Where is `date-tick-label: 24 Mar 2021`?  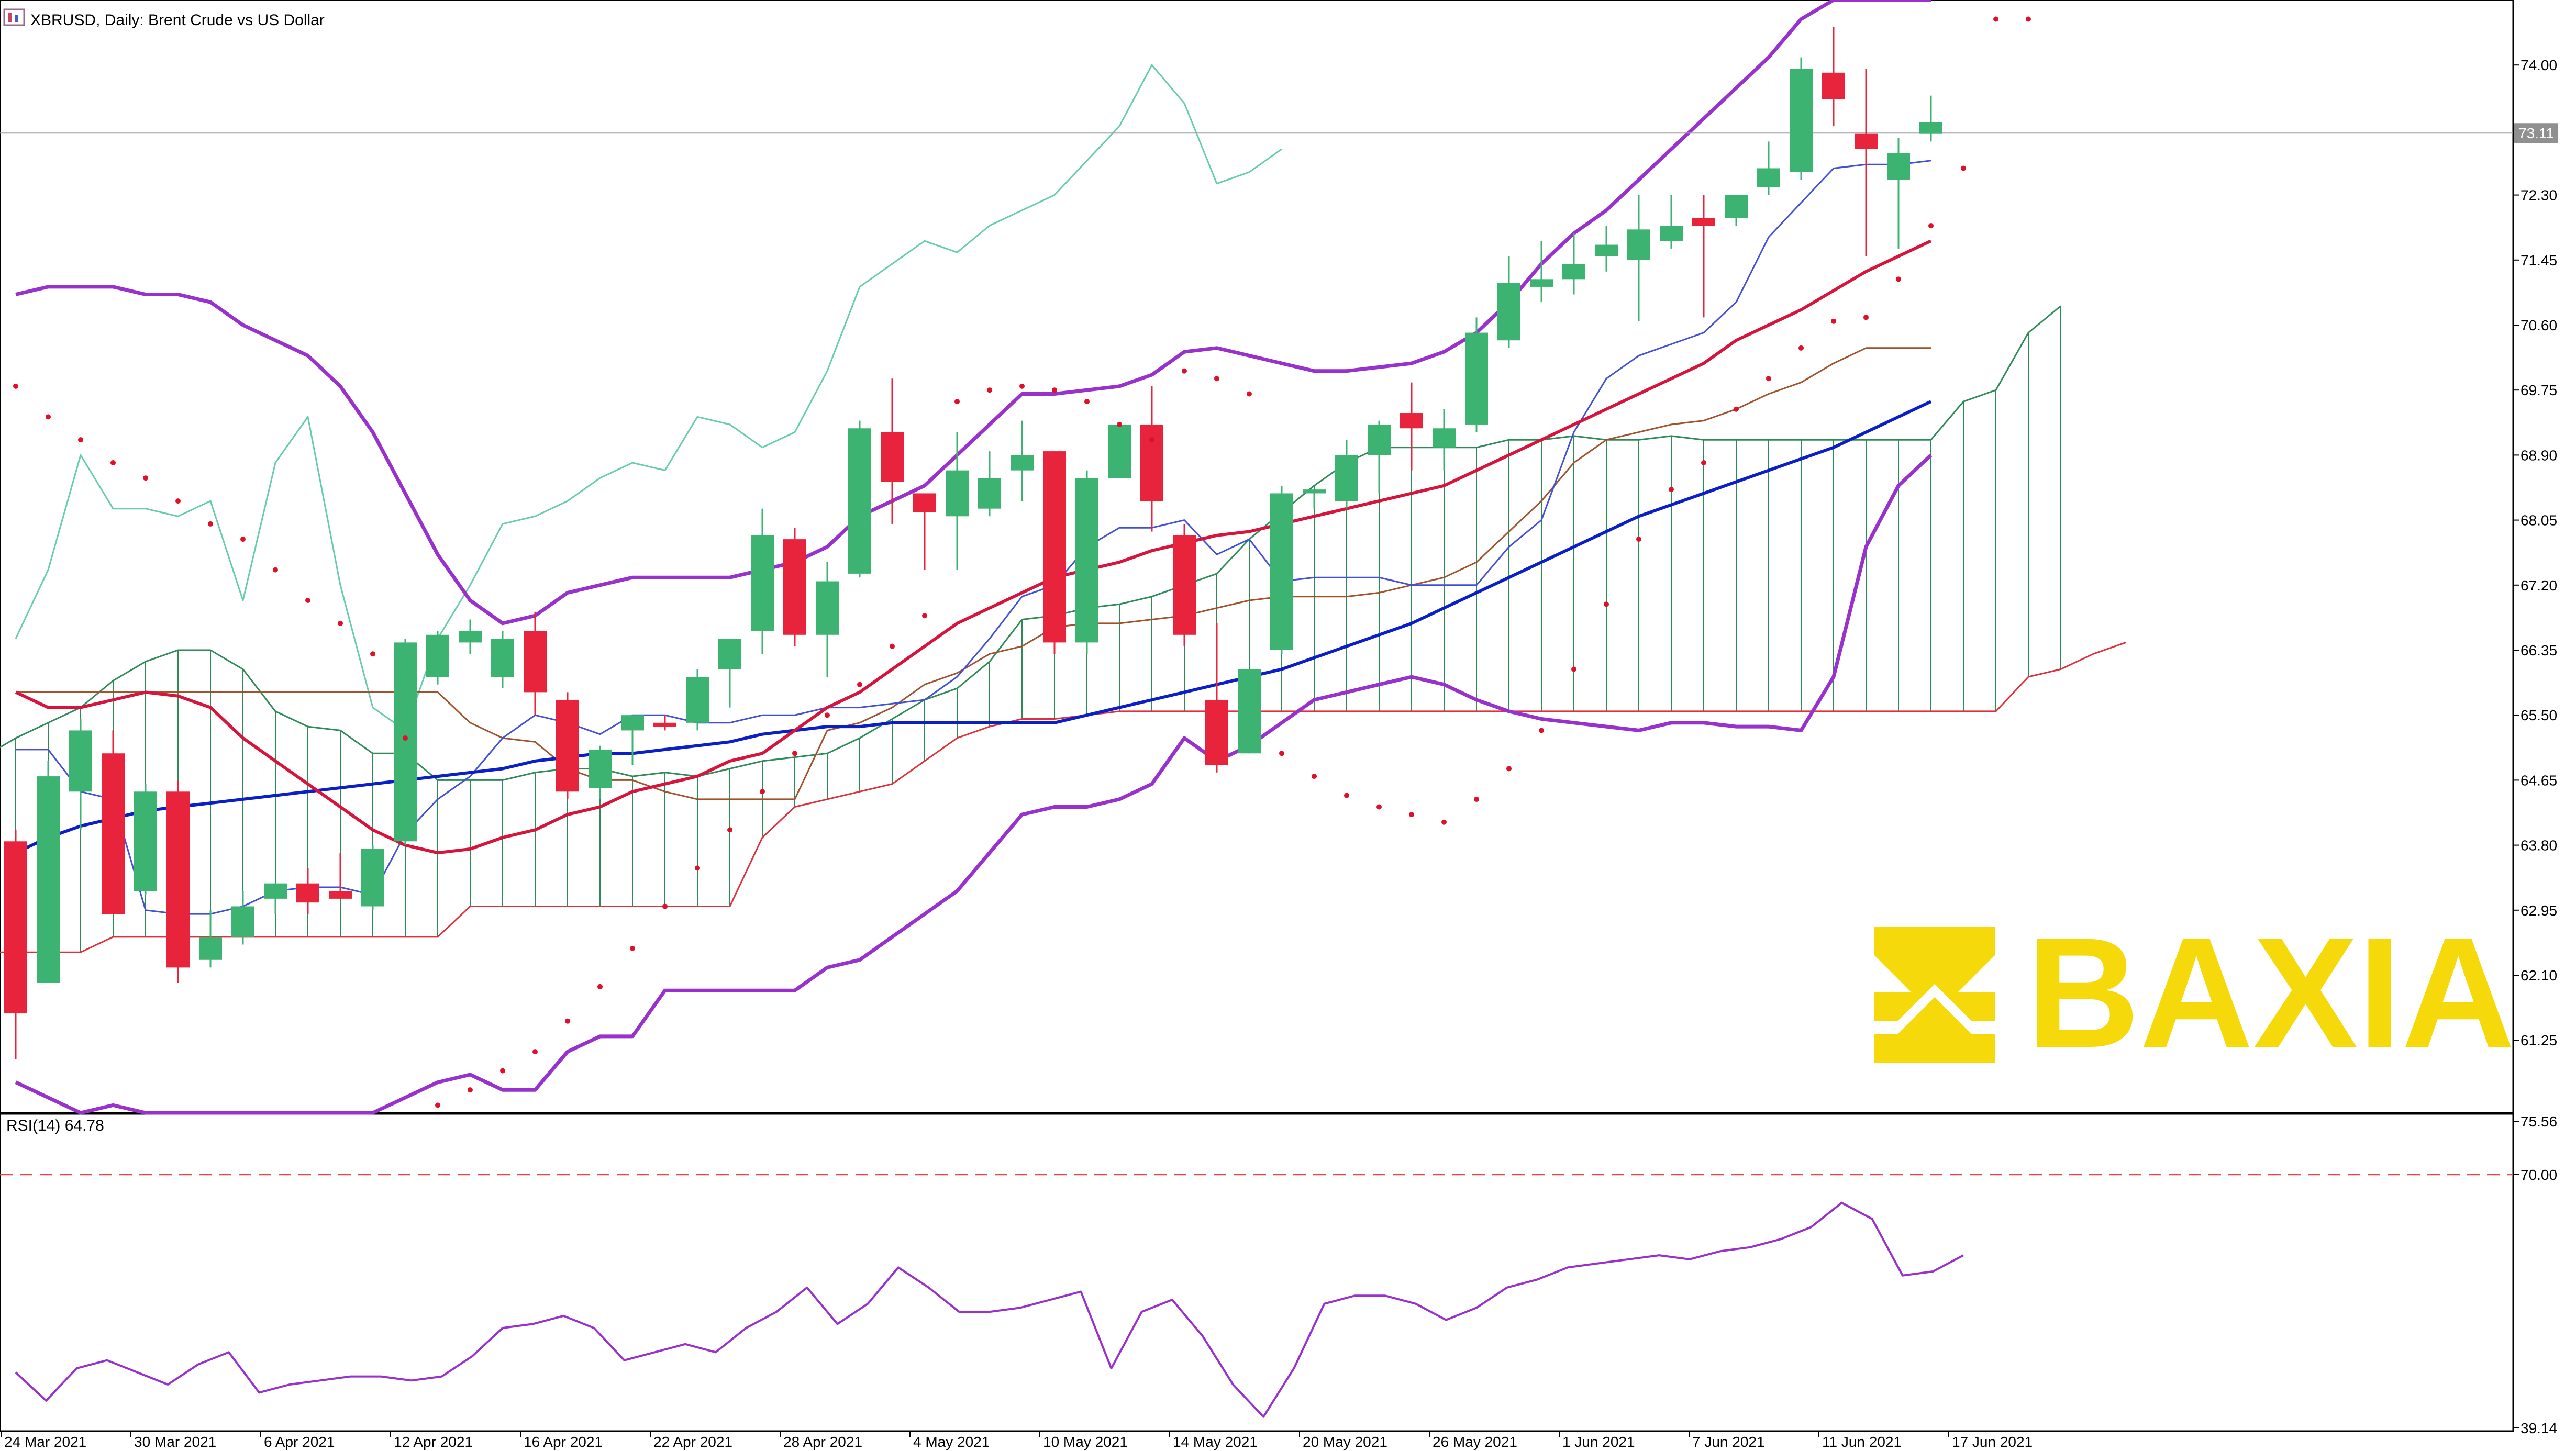
date-tick-label: 24 Mar 2021 is located at coordinates (45, 1442).